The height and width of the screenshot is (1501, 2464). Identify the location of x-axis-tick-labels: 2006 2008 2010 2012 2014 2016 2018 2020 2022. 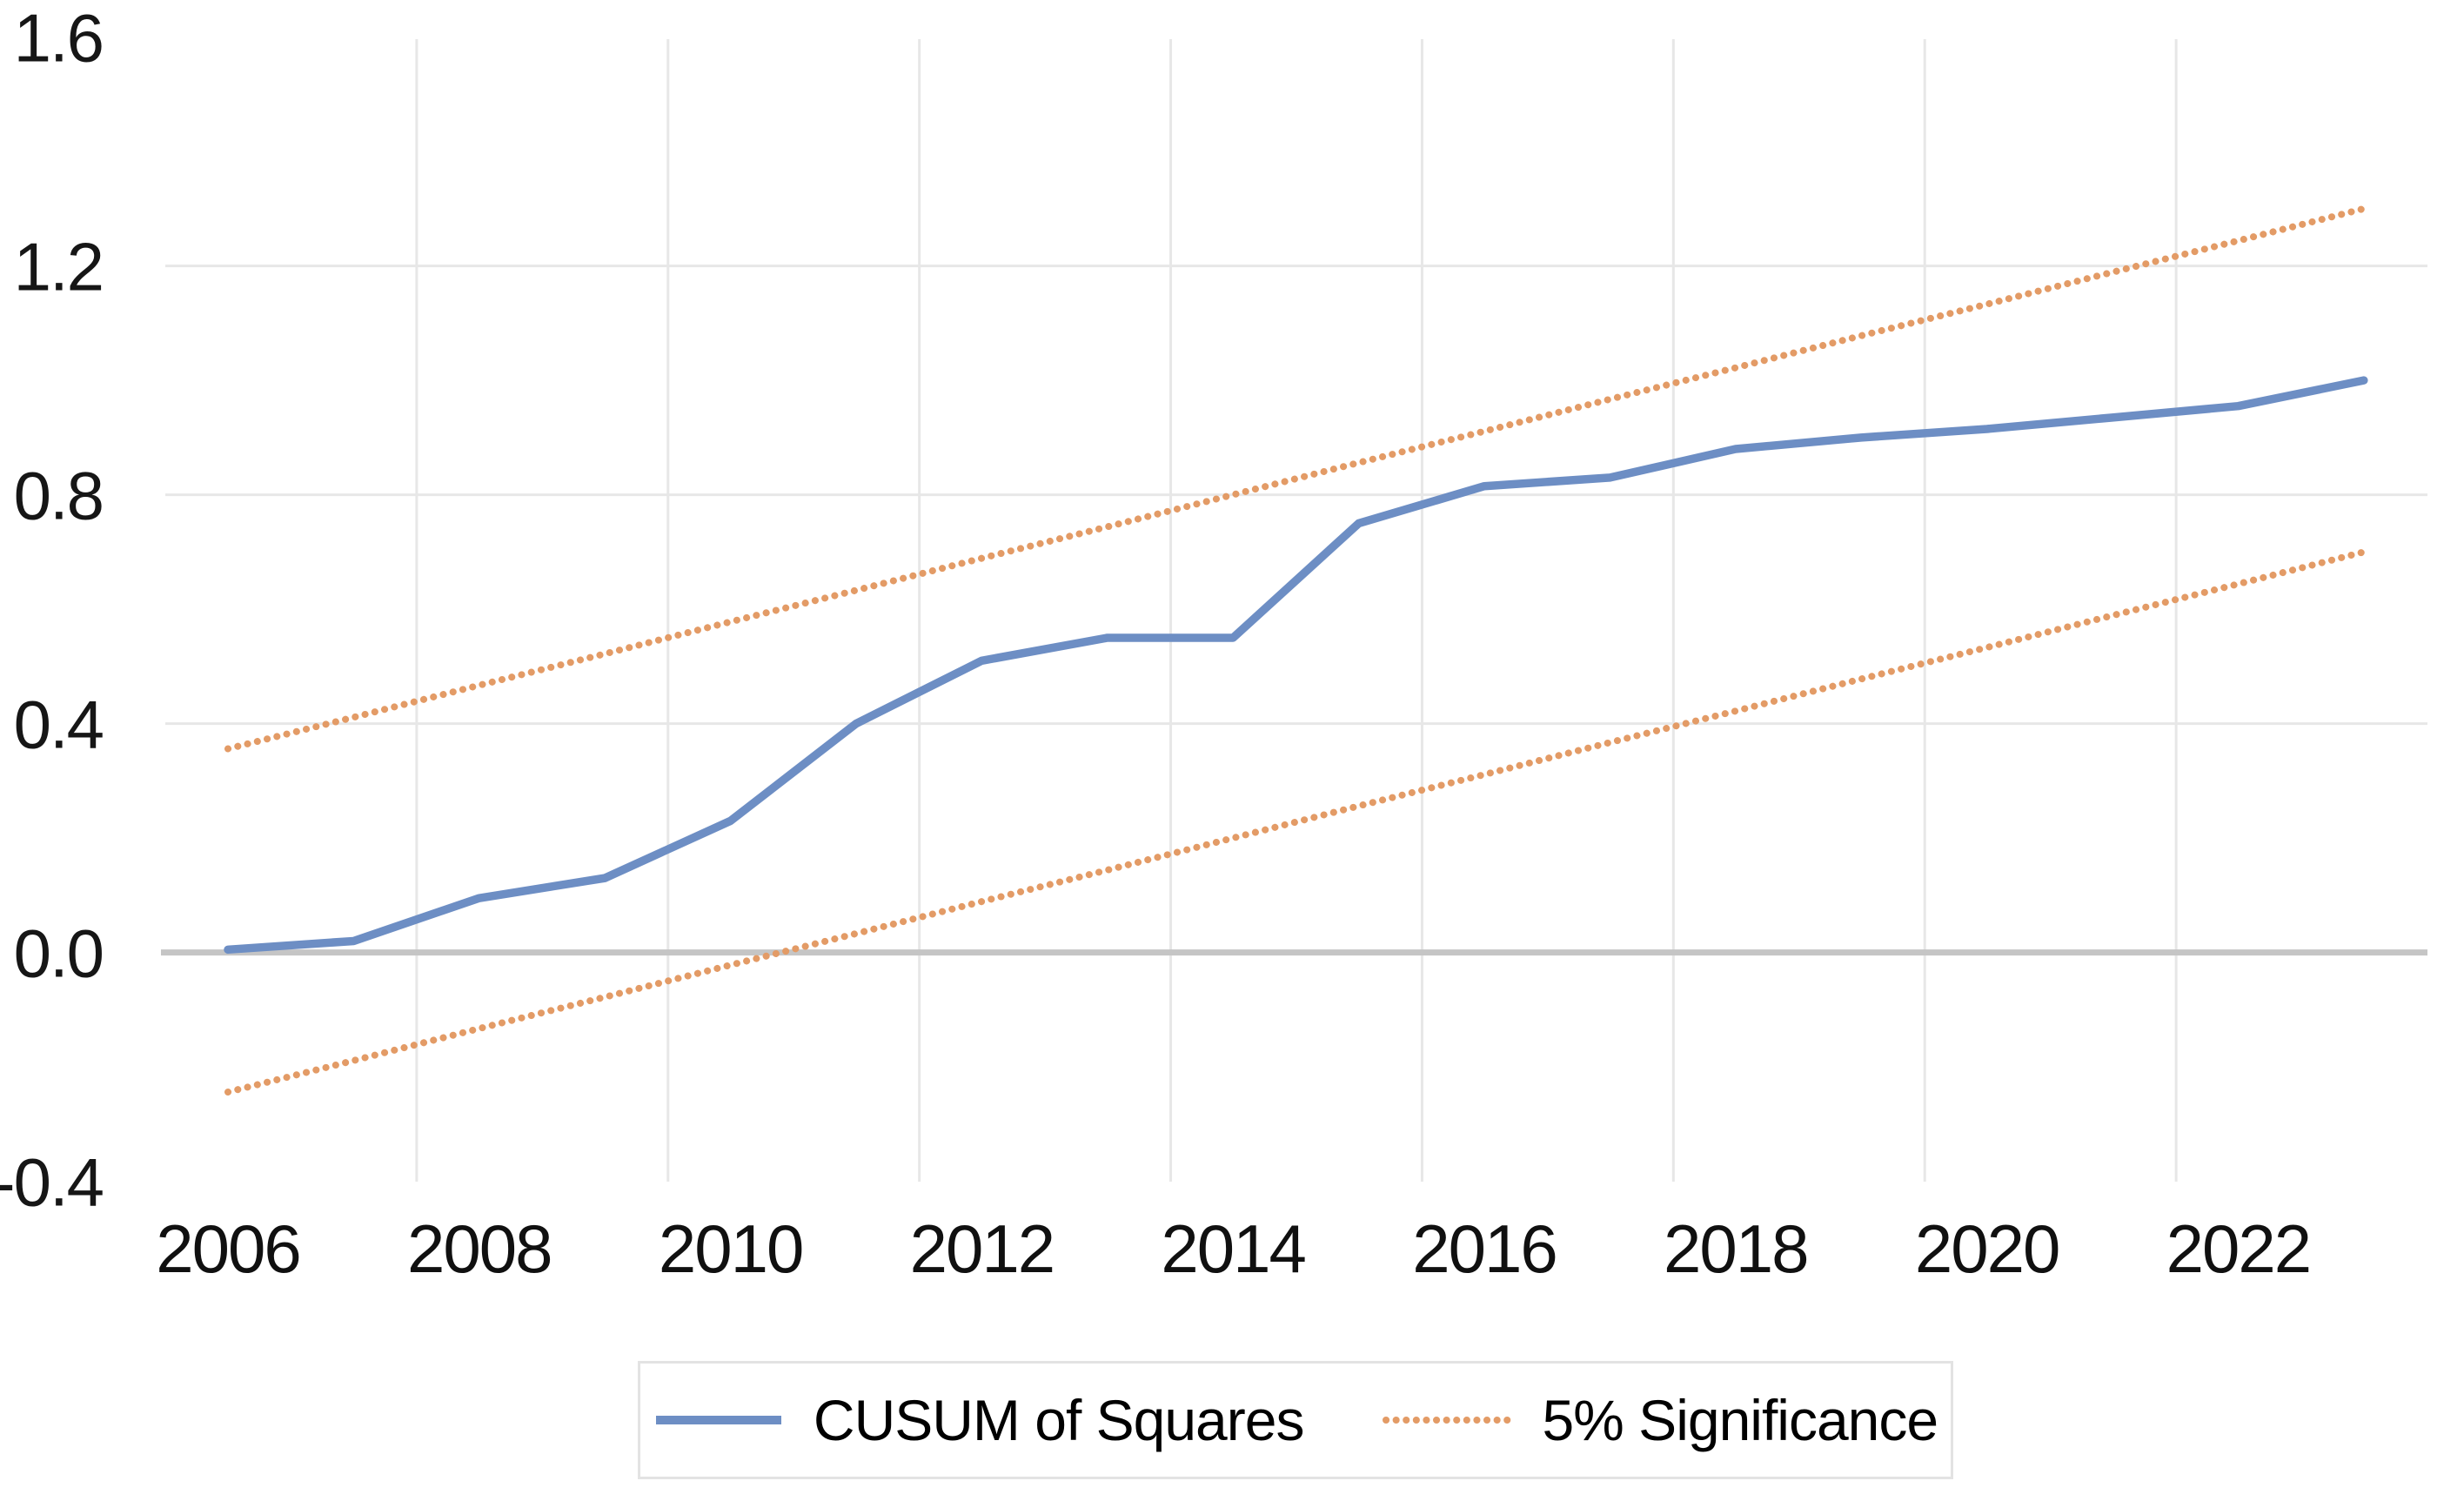
(1234, 1248).